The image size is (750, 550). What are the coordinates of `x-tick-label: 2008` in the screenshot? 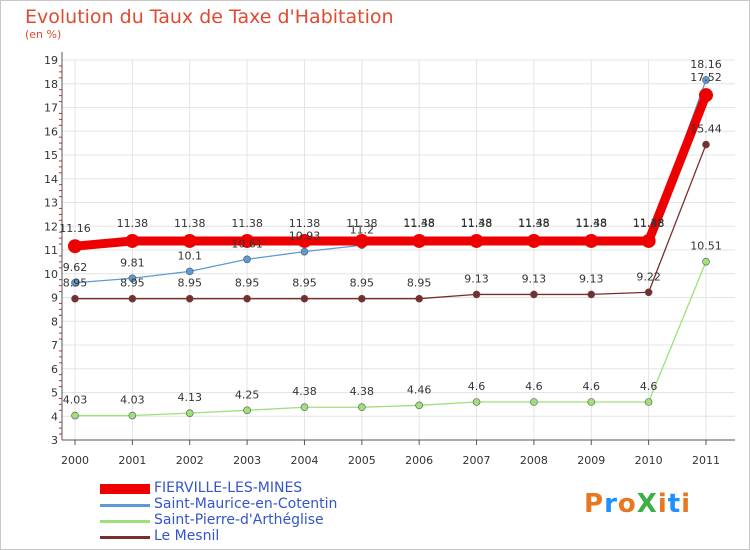 It's located at (534, 460).